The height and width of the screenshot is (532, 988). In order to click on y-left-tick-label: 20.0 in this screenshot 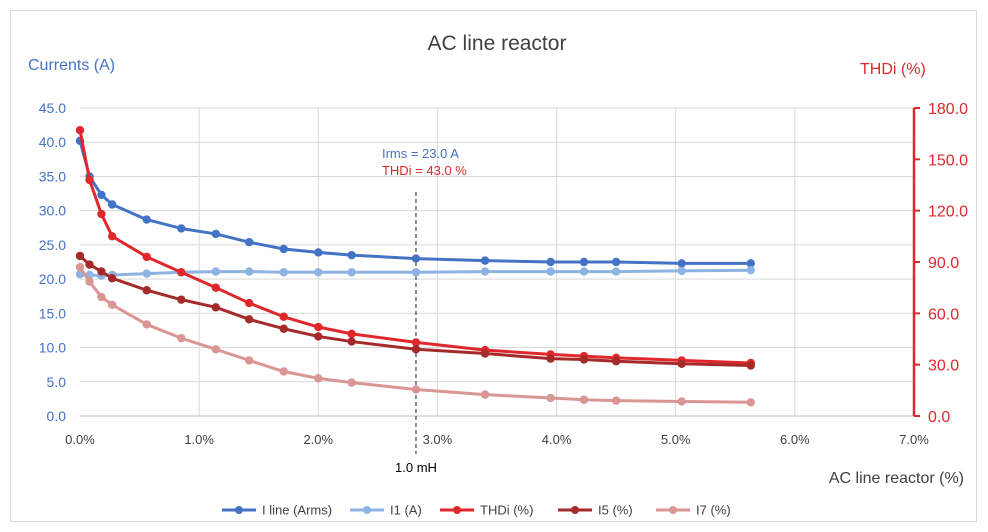, I will do `click(52, 279)`.